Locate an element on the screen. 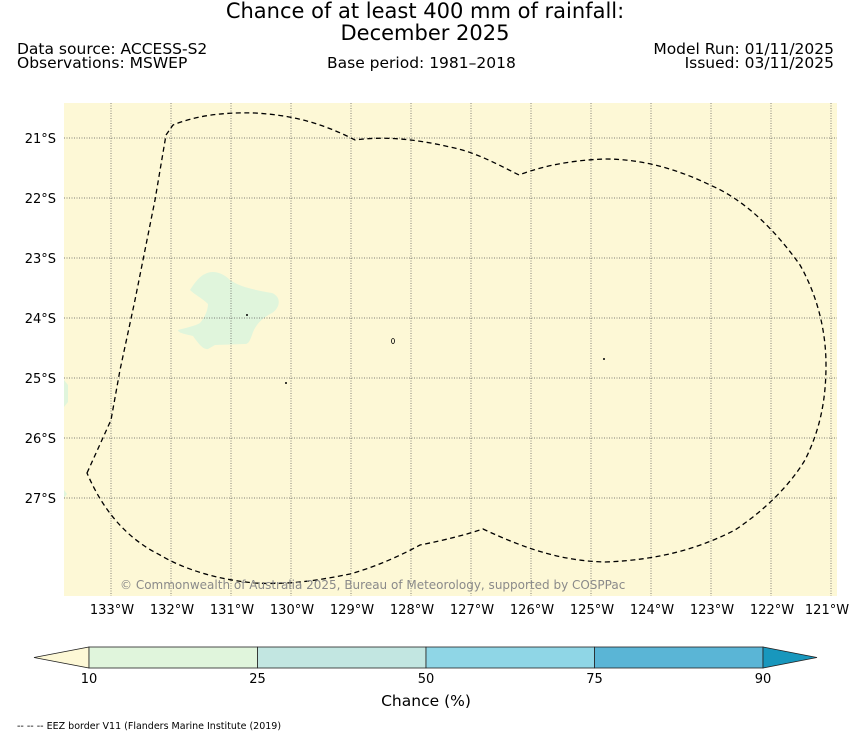 The width and height of the screenshot is (850, 736). island-markers is located at coordinates (425, 348).